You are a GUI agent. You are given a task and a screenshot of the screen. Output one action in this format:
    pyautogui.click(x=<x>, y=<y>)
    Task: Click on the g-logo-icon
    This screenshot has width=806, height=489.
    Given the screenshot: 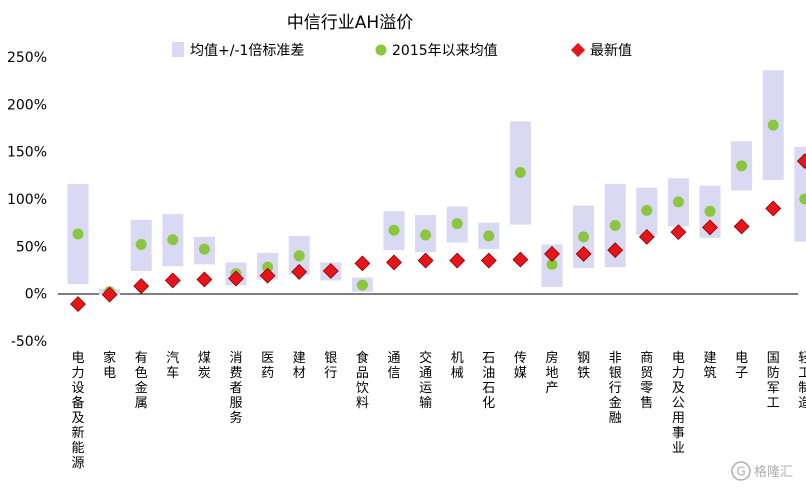 What is the action you would take?
    pyautogui.click(x=741, y=471)
    